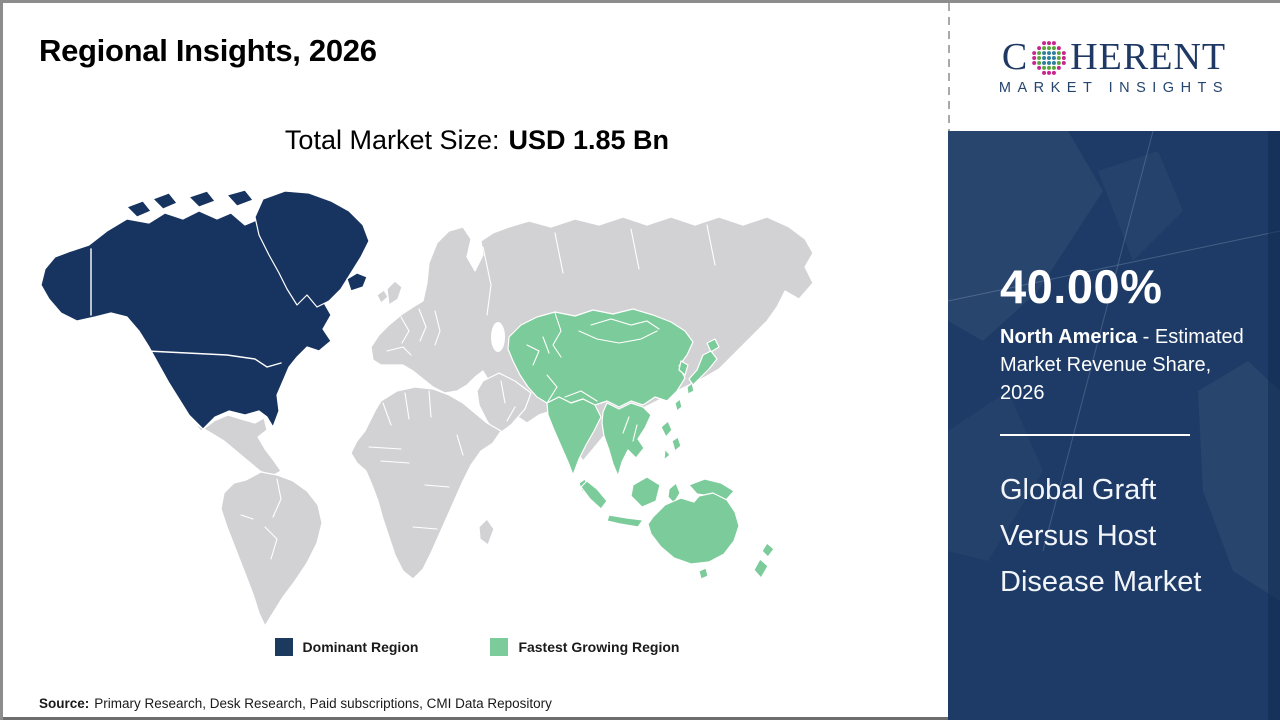 The height and width of the screenshot is (720, 1280). I want to click on map-country-borders-navy, so click(186, 308).